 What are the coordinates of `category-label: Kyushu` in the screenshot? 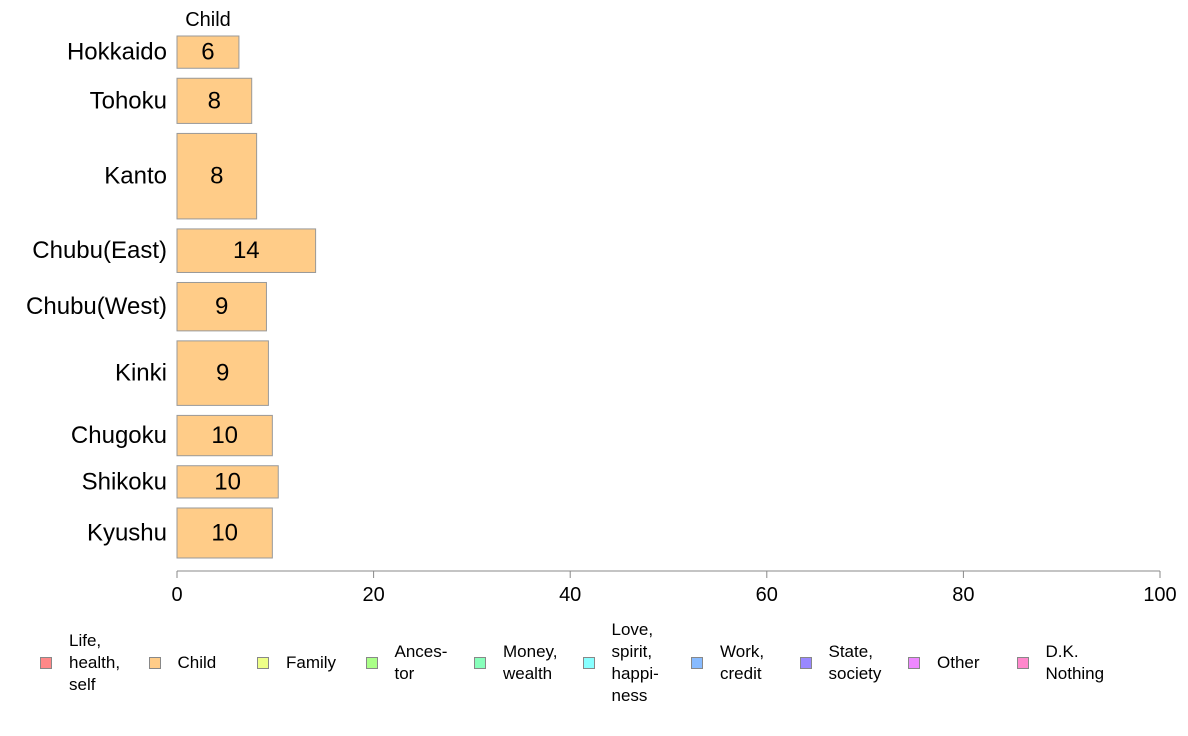 It's located at (127, 532).